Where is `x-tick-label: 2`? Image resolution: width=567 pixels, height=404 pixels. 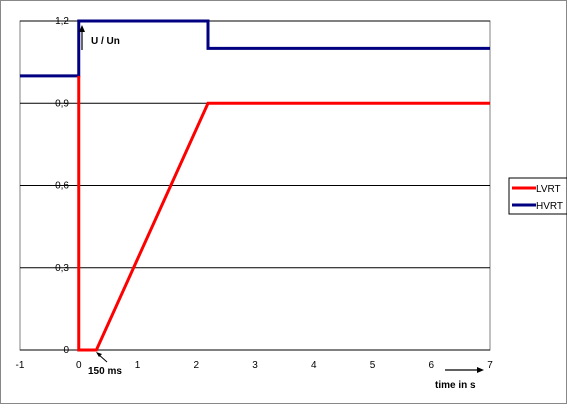
x-tick-label: 2 is located at coordinates (196, 365).